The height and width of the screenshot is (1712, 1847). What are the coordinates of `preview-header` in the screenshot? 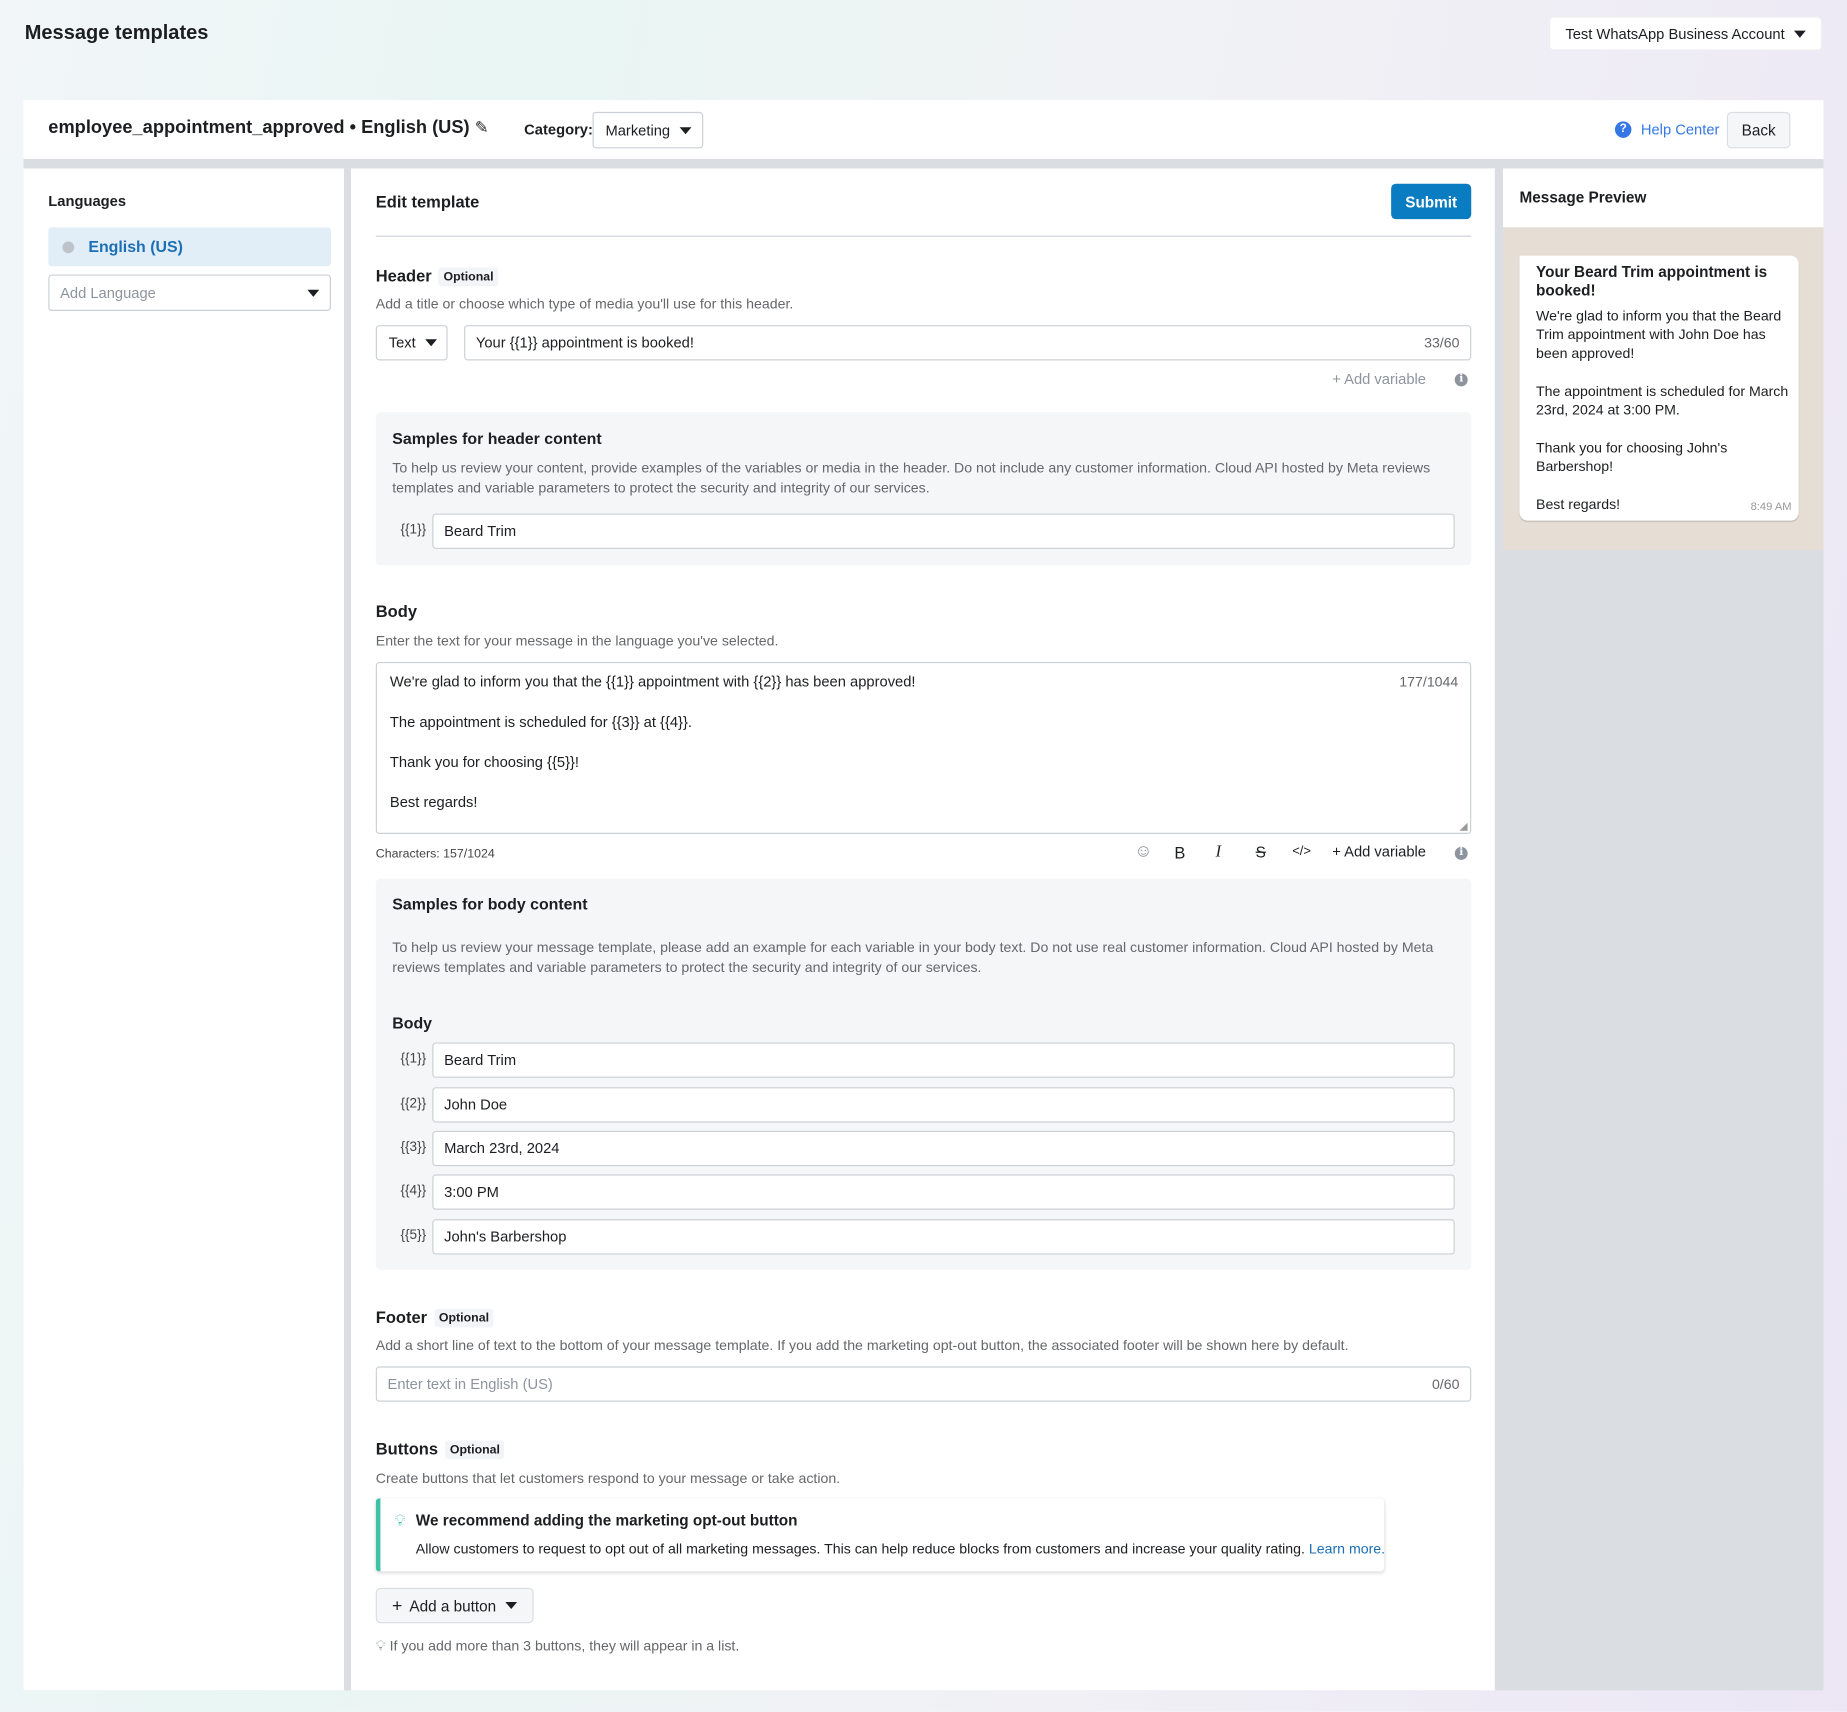 It's located at (1663, 198).